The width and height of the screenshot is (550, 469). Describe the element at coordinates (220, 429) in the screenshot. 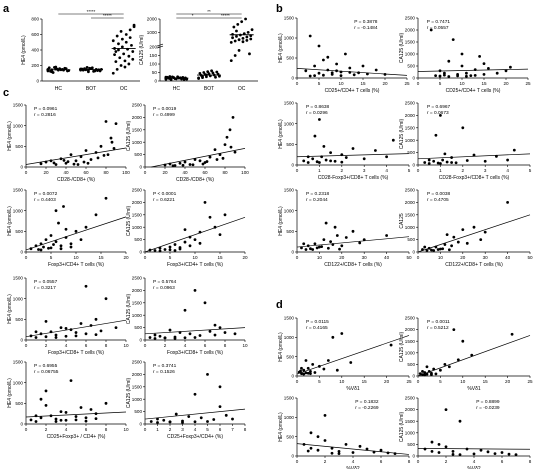

I see `x-tick-label: 6` at that location.